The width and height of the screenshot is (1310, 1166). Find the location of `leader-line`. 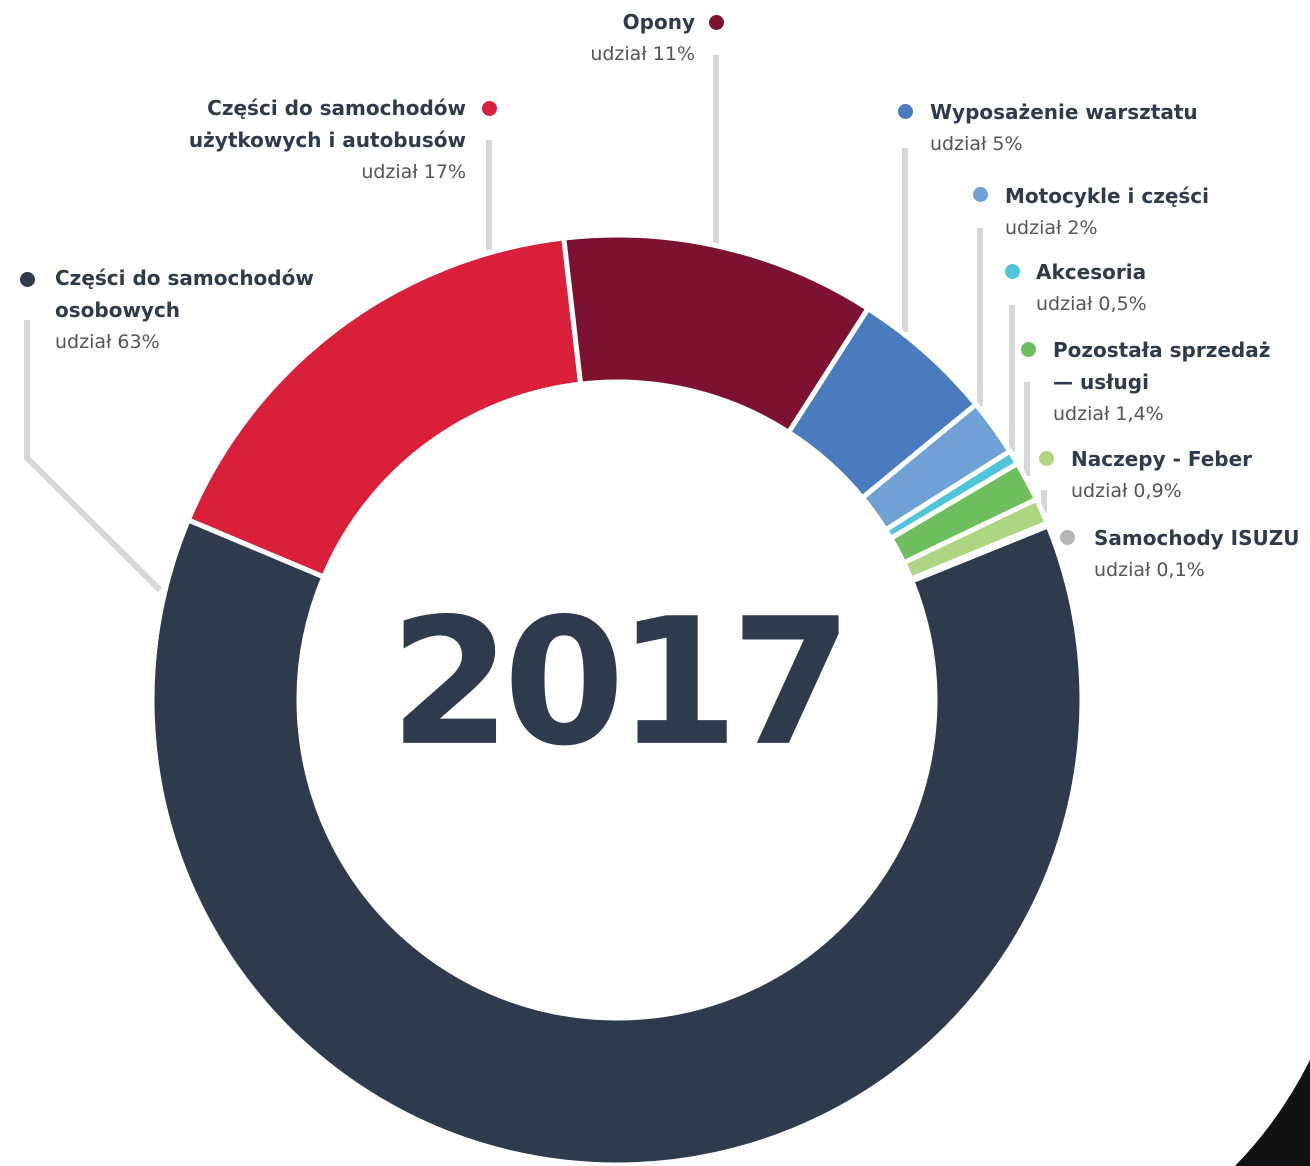

leader-line is located at coordinates (93, 456).